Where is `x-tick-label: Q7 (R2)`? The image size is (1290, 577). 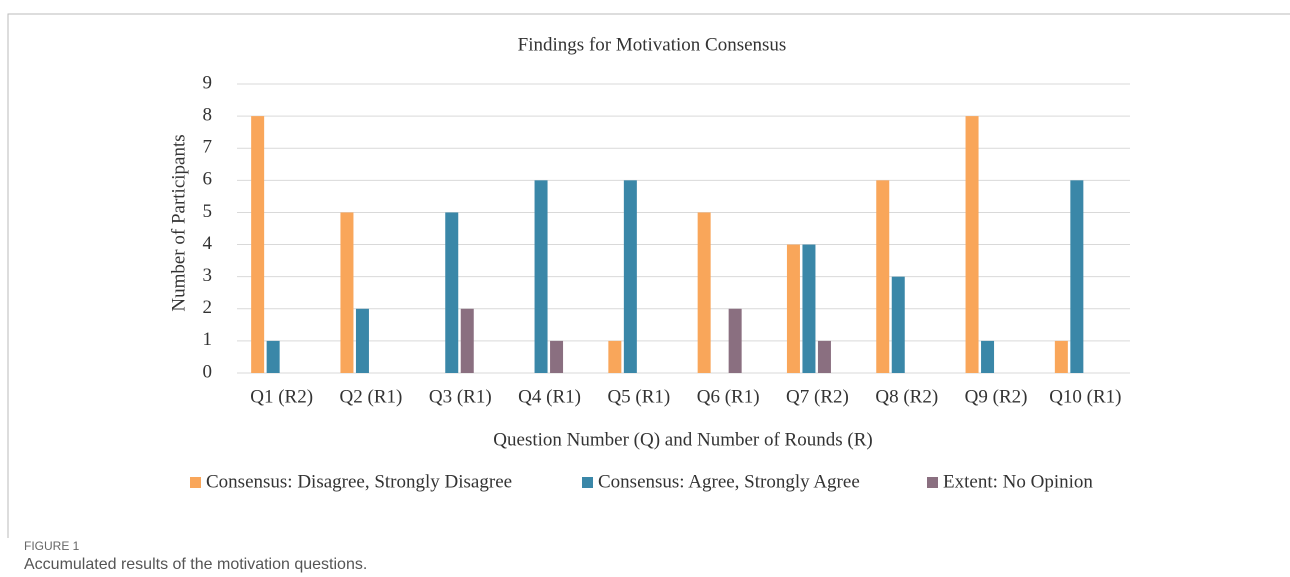 x-tick-label: Q7 (R2) is located at coordinates (817, 396).